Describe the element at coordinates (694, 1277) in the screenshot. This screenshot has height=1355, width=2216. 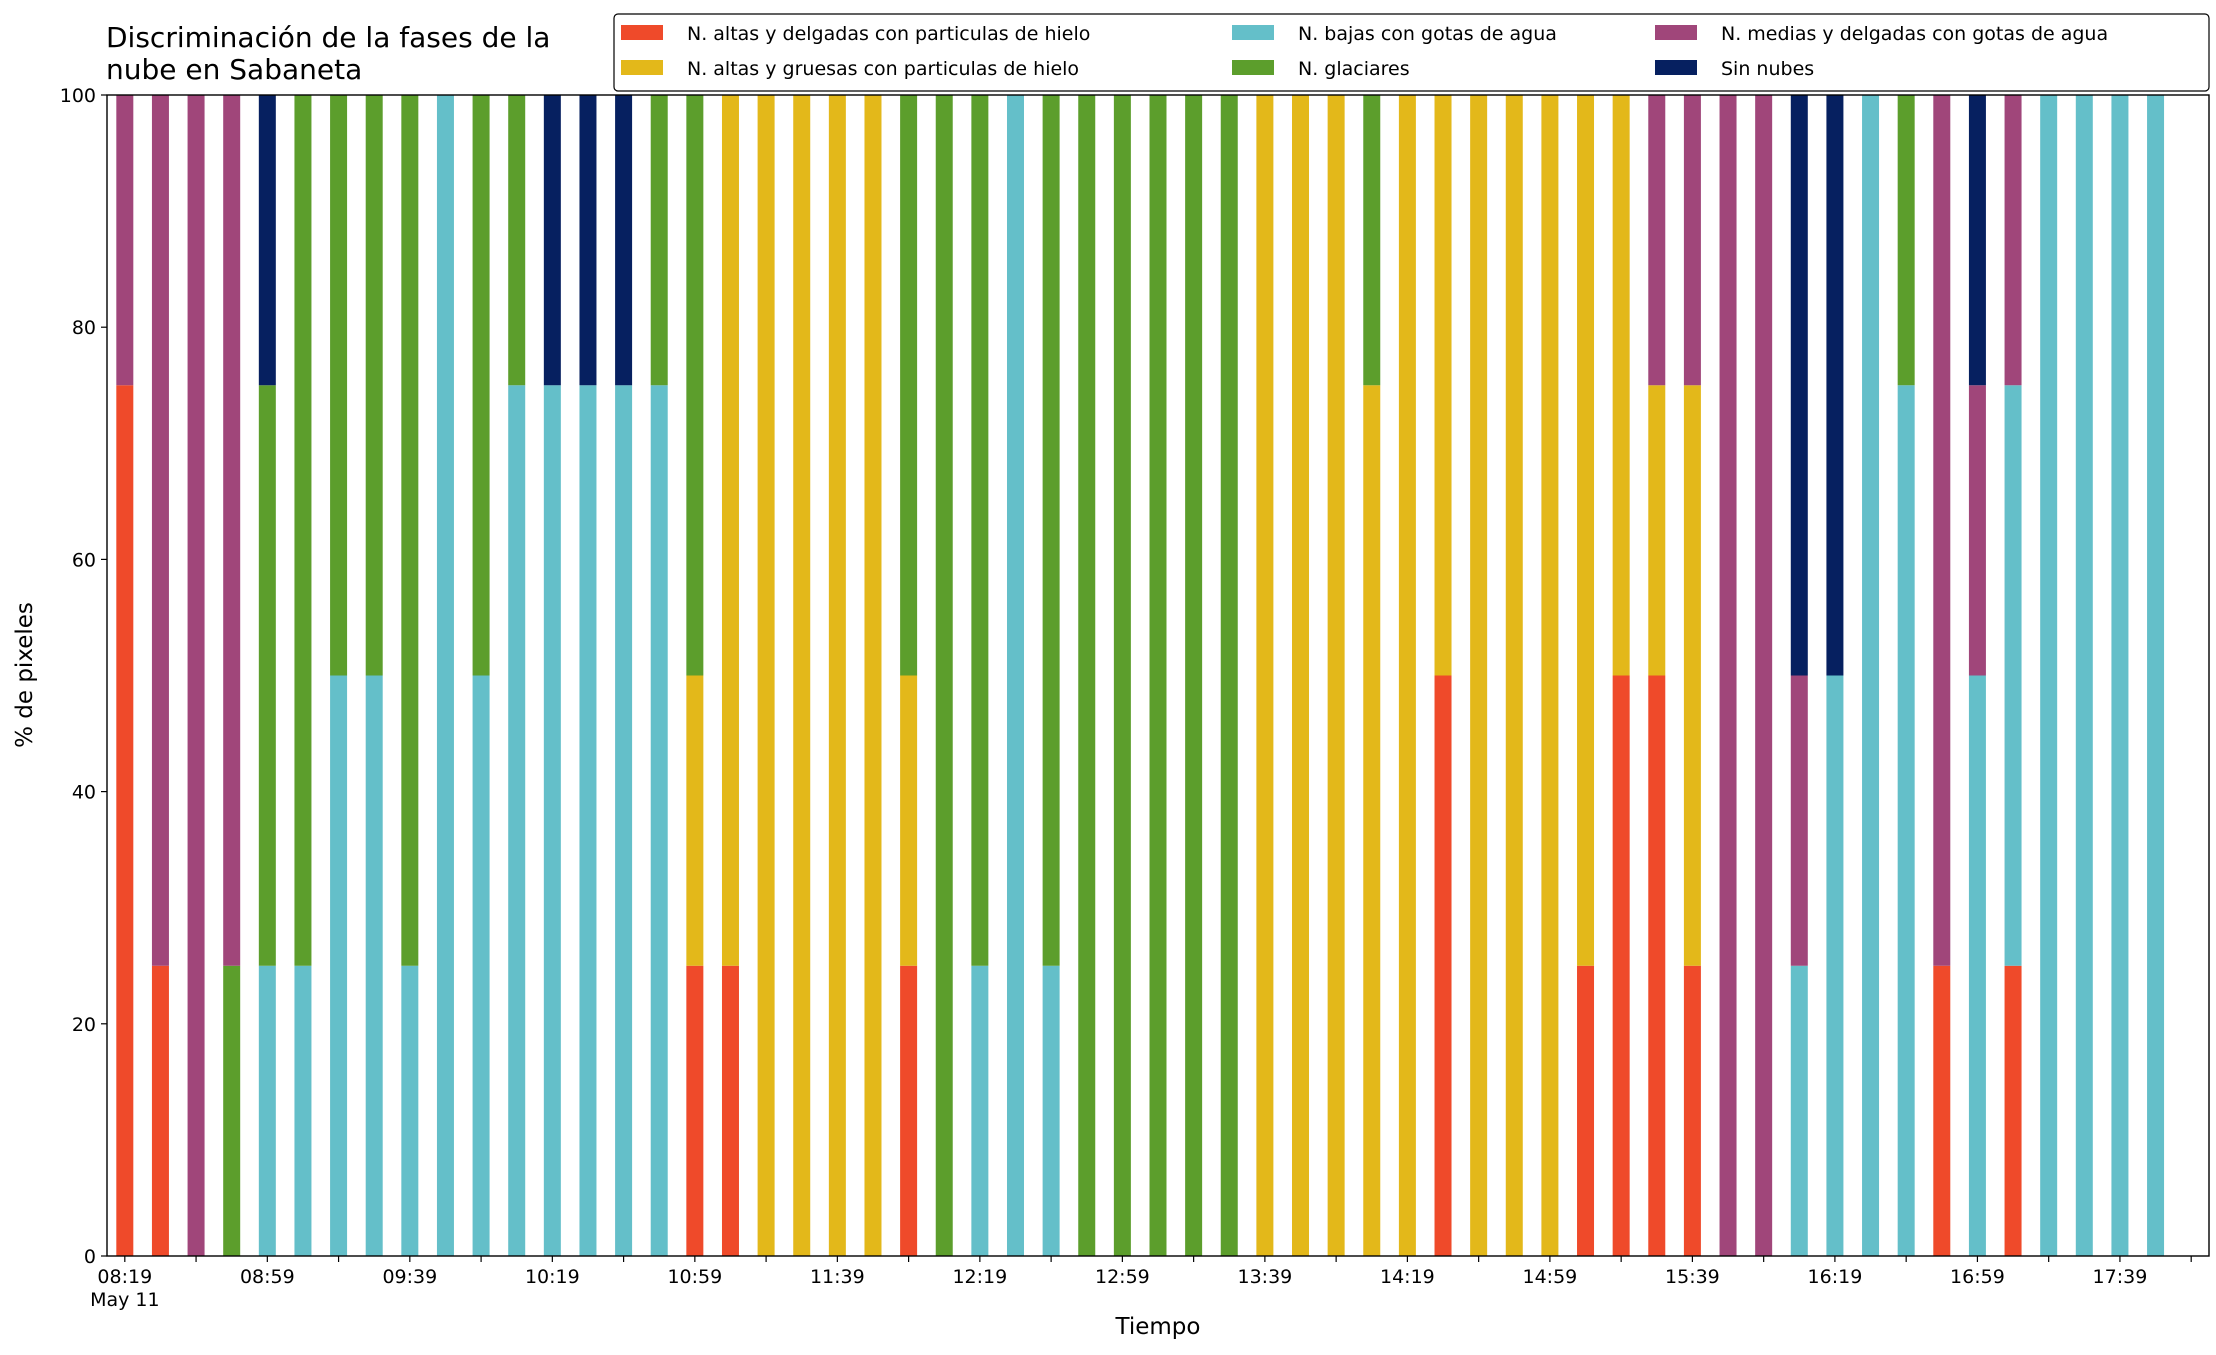
I see `x-tick-label: 10:59` at that location.